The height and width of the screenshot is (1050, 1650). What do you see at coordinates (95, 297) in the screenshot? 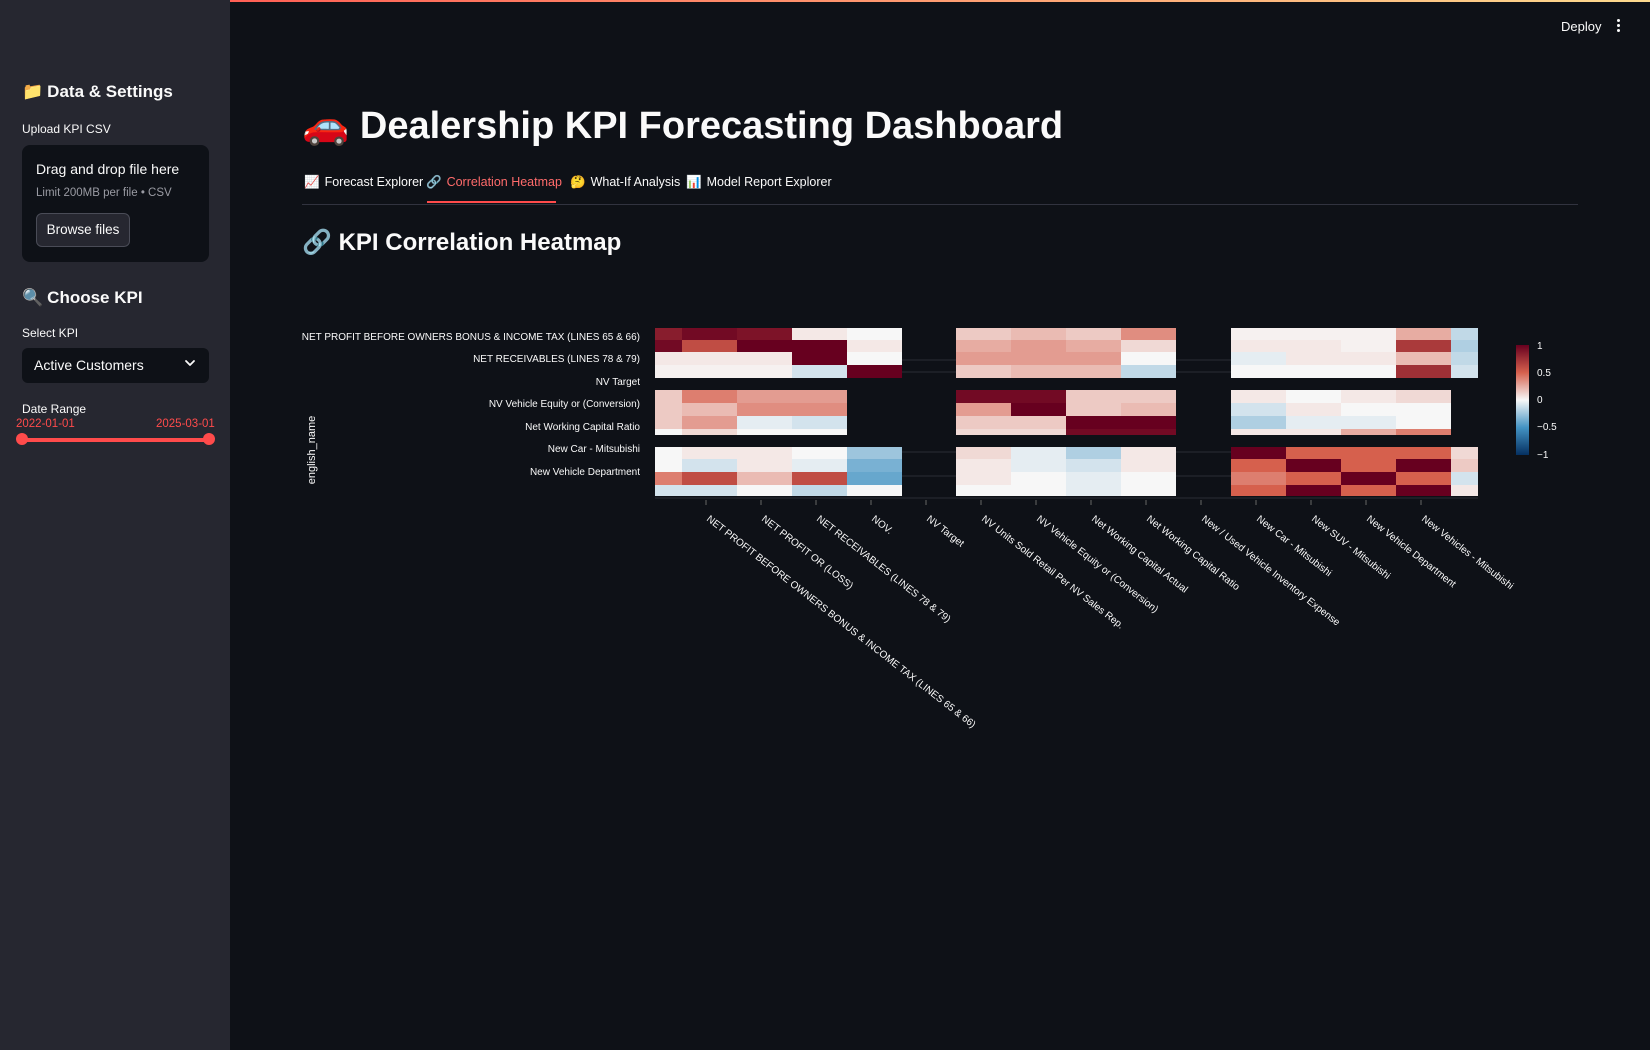
I see `choose-kpi-title: Choose KPI` at bounding box center [95, 297].